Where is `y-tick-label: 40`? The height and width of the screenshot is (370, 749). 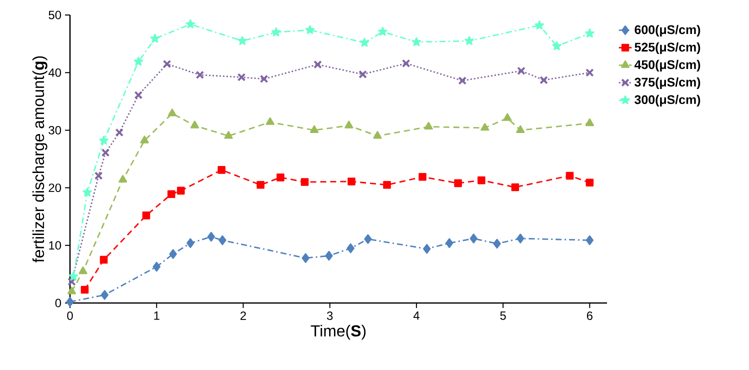
y-tick-label: 40 is located at coordinates (55, 72).